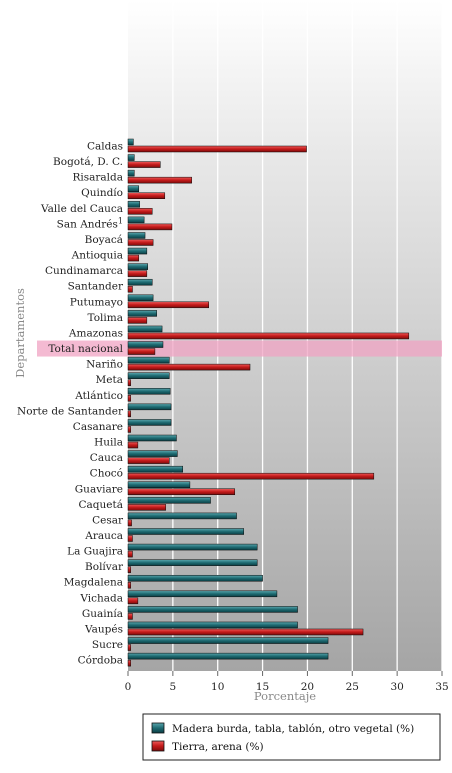 The height and width of the screenshot is (773, 452). I want to click on category-label-meta: Meta, so click(109, 380).